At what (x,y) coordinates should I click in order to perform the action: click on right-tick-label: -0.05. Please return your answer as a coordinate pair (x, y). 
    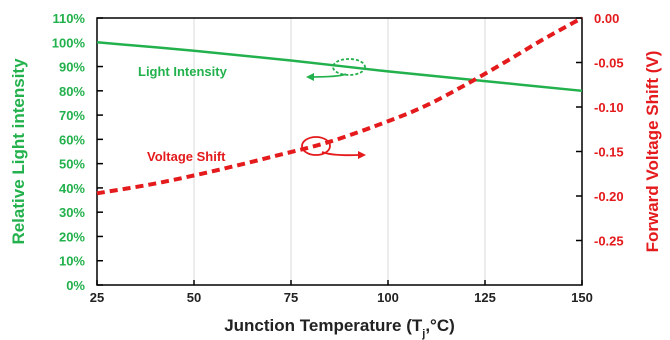
    Looking at the image, I should click on (609, 63).